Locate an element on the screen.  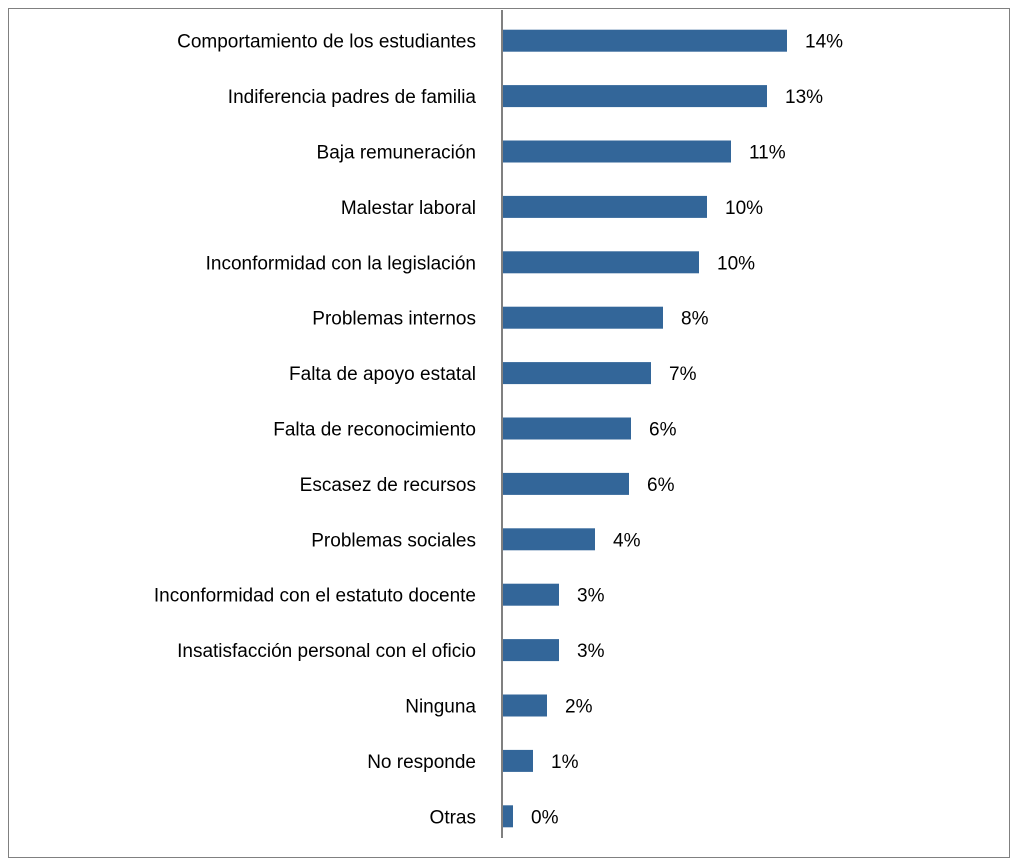
data-label: 7% is located at coordinates (683, 374).